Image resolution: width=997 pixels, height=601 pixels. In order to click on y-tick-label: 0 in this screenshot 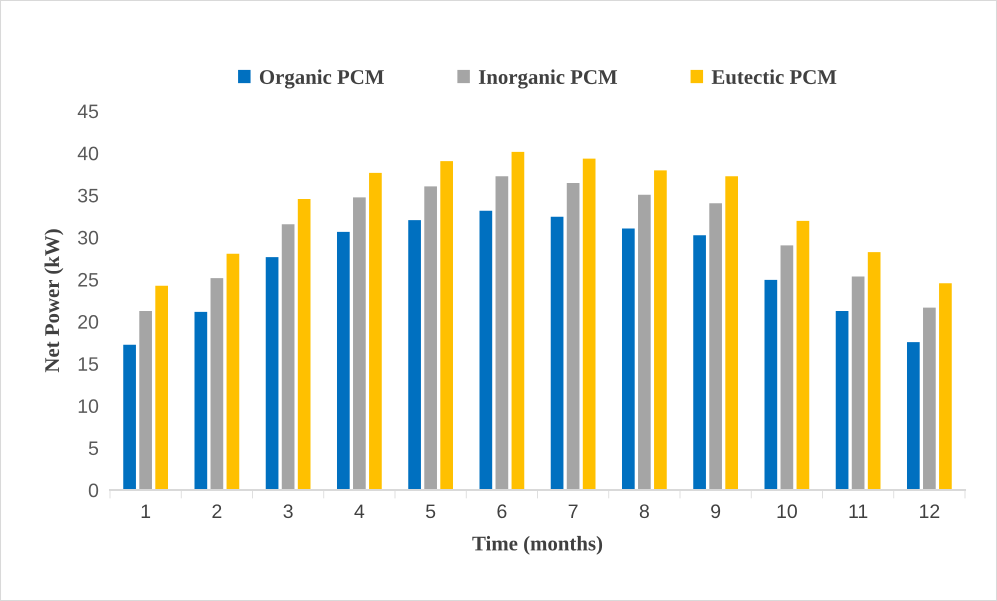, I will do `click(93, 490)`.